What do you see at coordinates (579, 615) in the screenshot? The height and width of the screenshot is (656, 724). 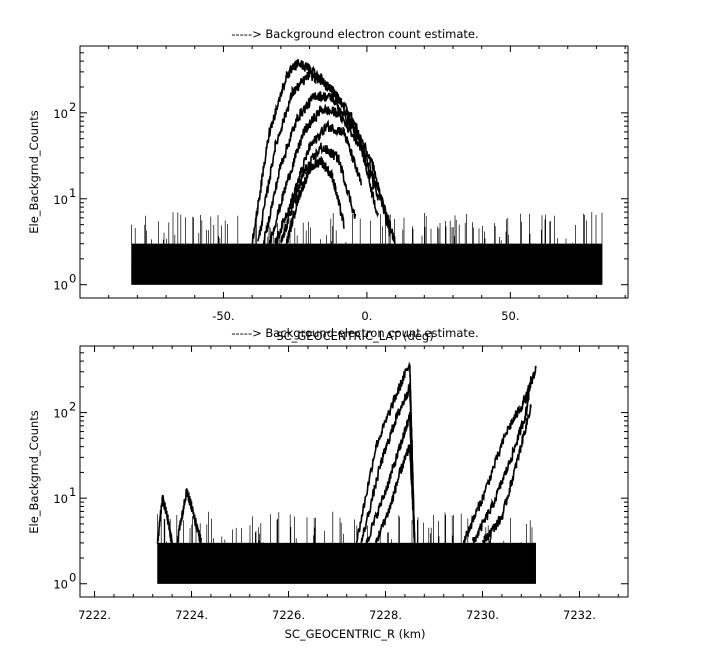 I see `x-tick-label: 7232.` at bounding box center [579, 615].